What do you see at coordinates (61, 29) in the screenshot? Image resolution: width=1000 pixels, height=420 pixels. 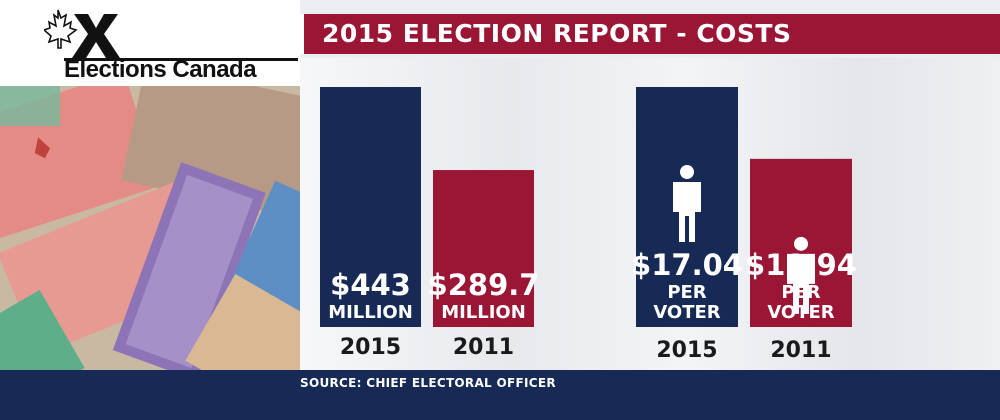 I see `maple-leaf-icon` at bounding box center [61, 29].